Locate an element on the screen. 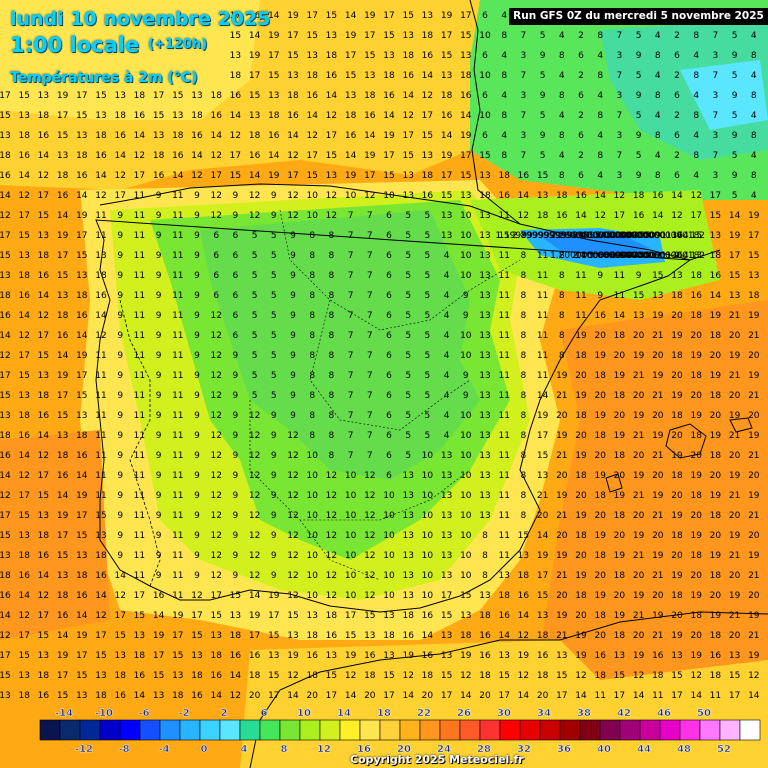 This screenshot has height=768, width=768. legend-label-top: 22 is located at coordinates (424, 713).